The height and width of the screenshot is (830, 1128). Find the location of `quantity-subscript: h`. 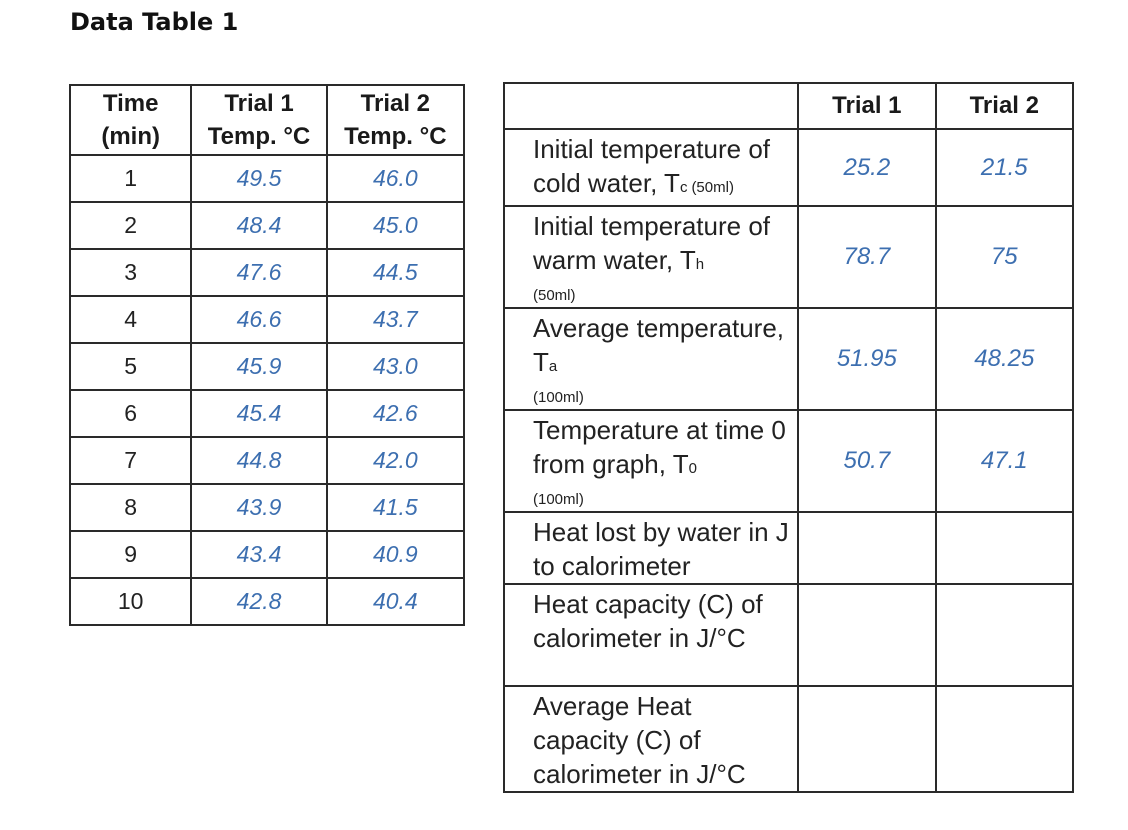

quantity-subscript: h is located at coordinates (700, 264).